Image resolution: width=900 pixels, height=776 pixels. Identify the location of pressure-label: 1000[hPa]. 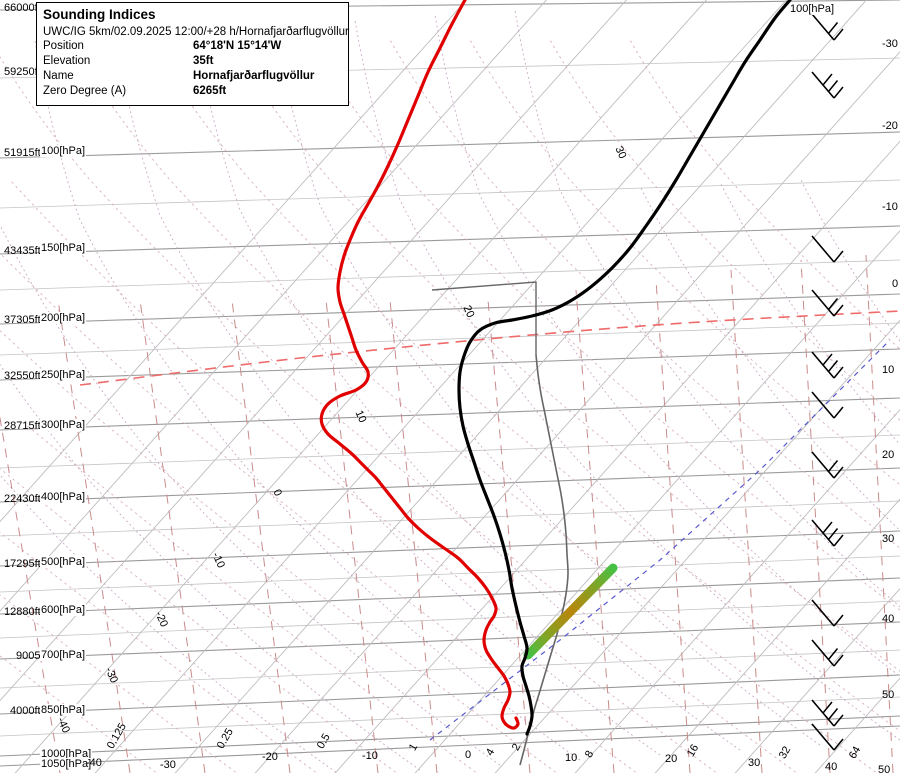
(66, 754).